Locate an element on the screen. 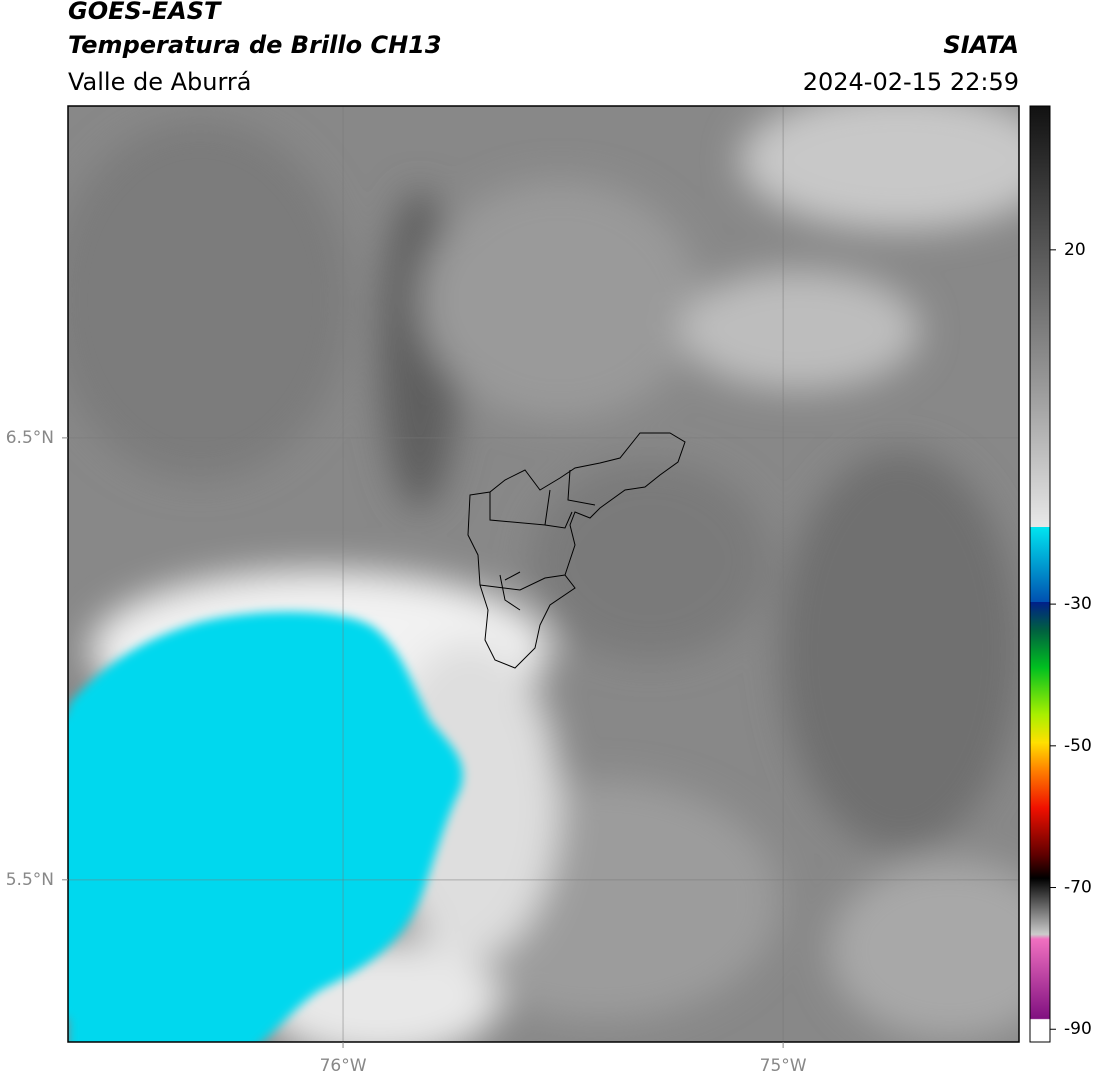 The image size is (1094, 1082). y-tick-label: 5.5°N is located at coordinates (30, 880).